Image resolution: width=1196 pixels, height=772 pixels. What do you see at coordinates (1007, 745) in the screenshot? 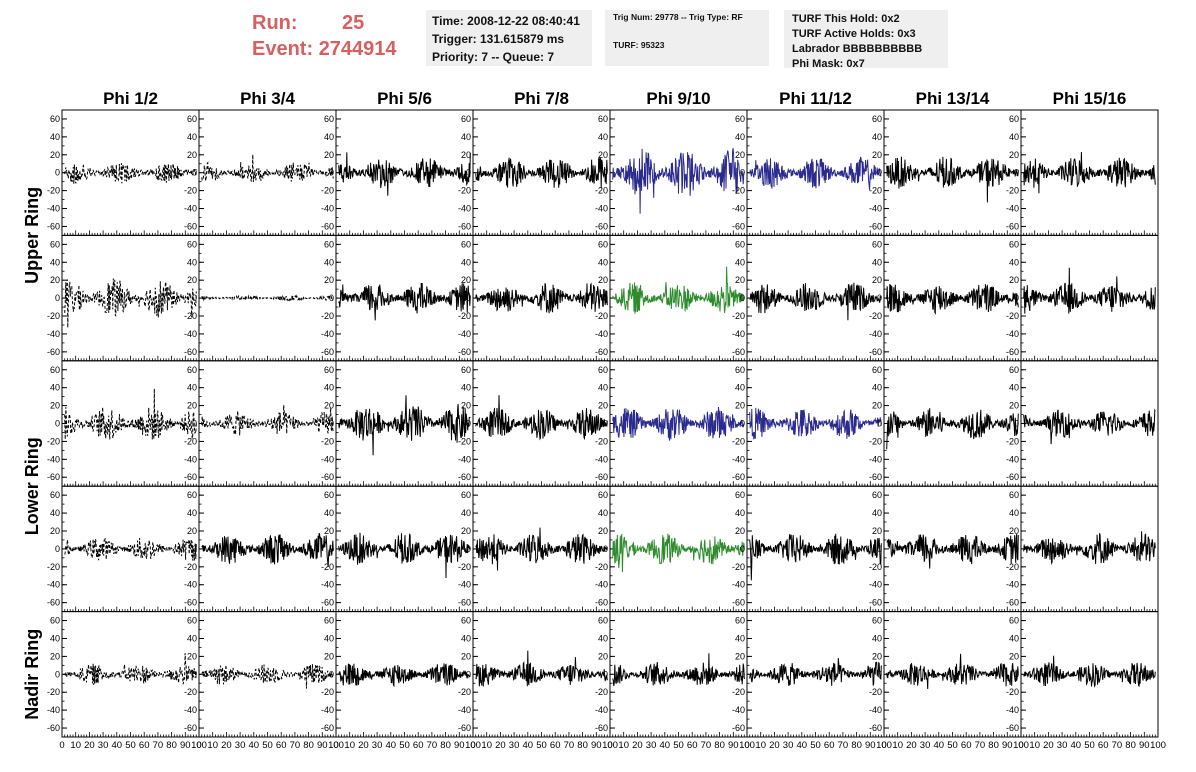
I see `x-tick-label: 90` at bounding box center [1007, 745].